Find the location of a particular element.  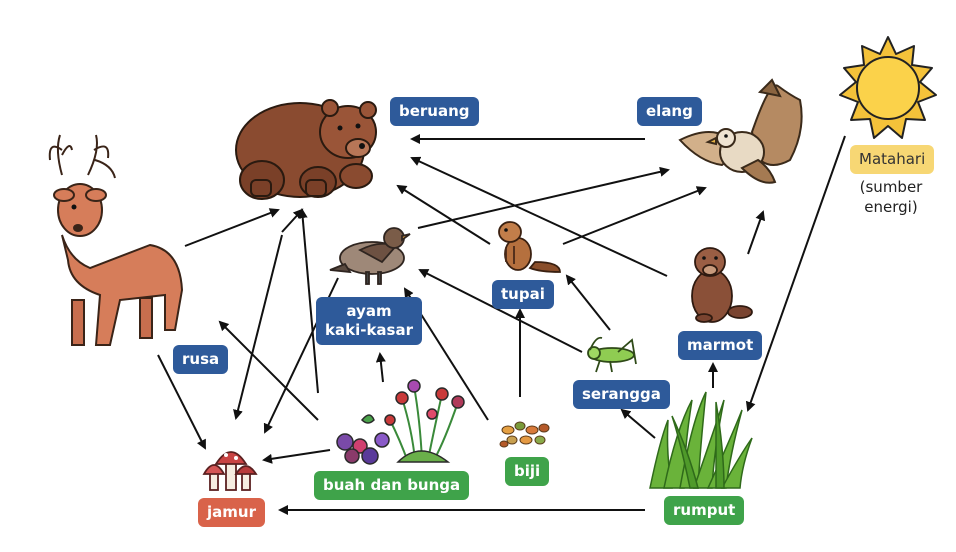

grasshopper-icon is located at coordinates (612, 354).